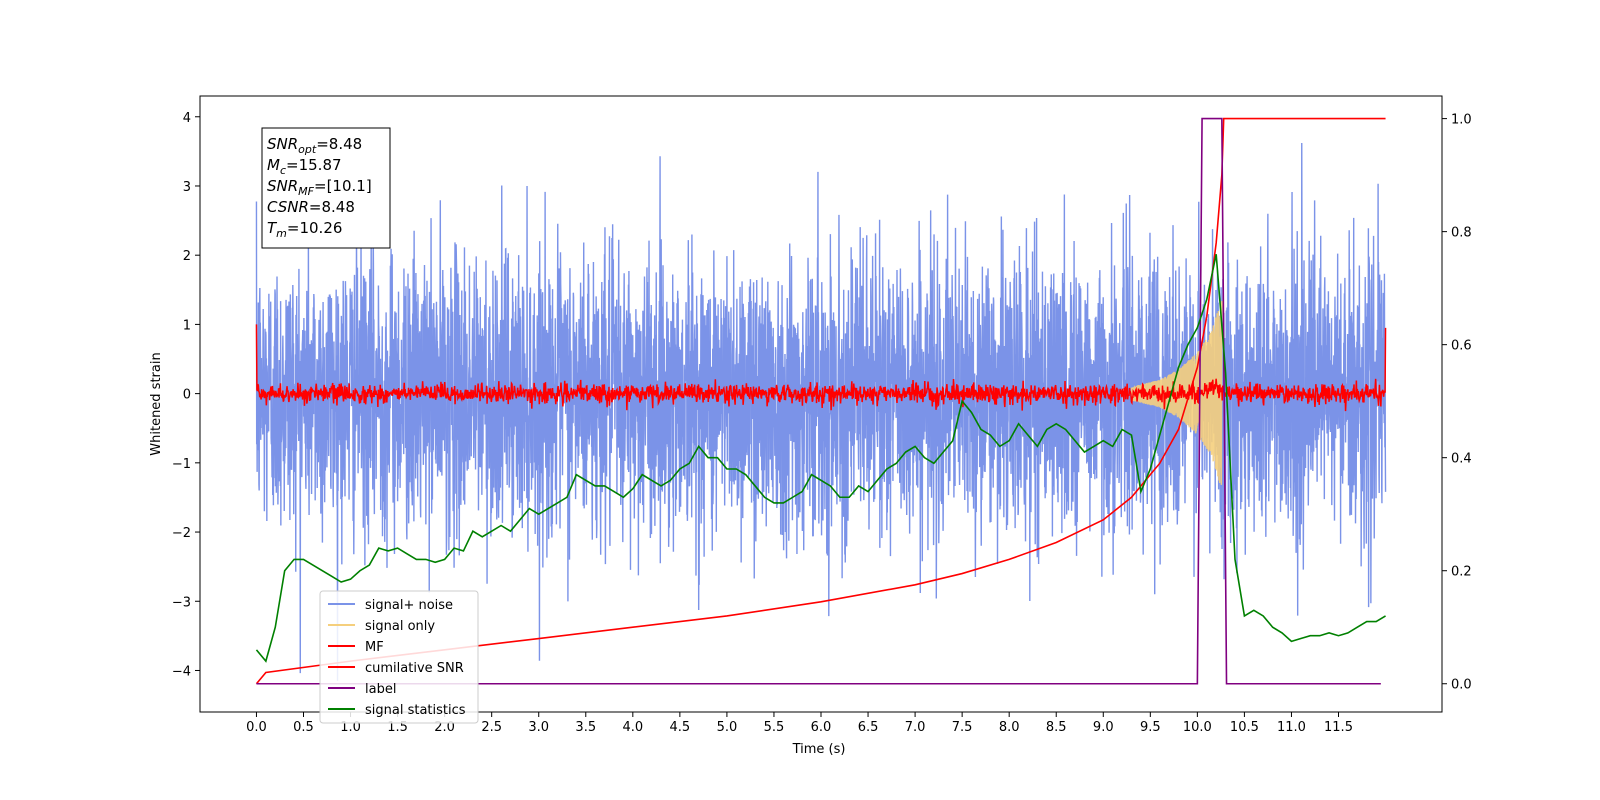  Describe the element at coordinates (181, 464) in the screenshot. I see `y-left-tick-label: −1` at that location.